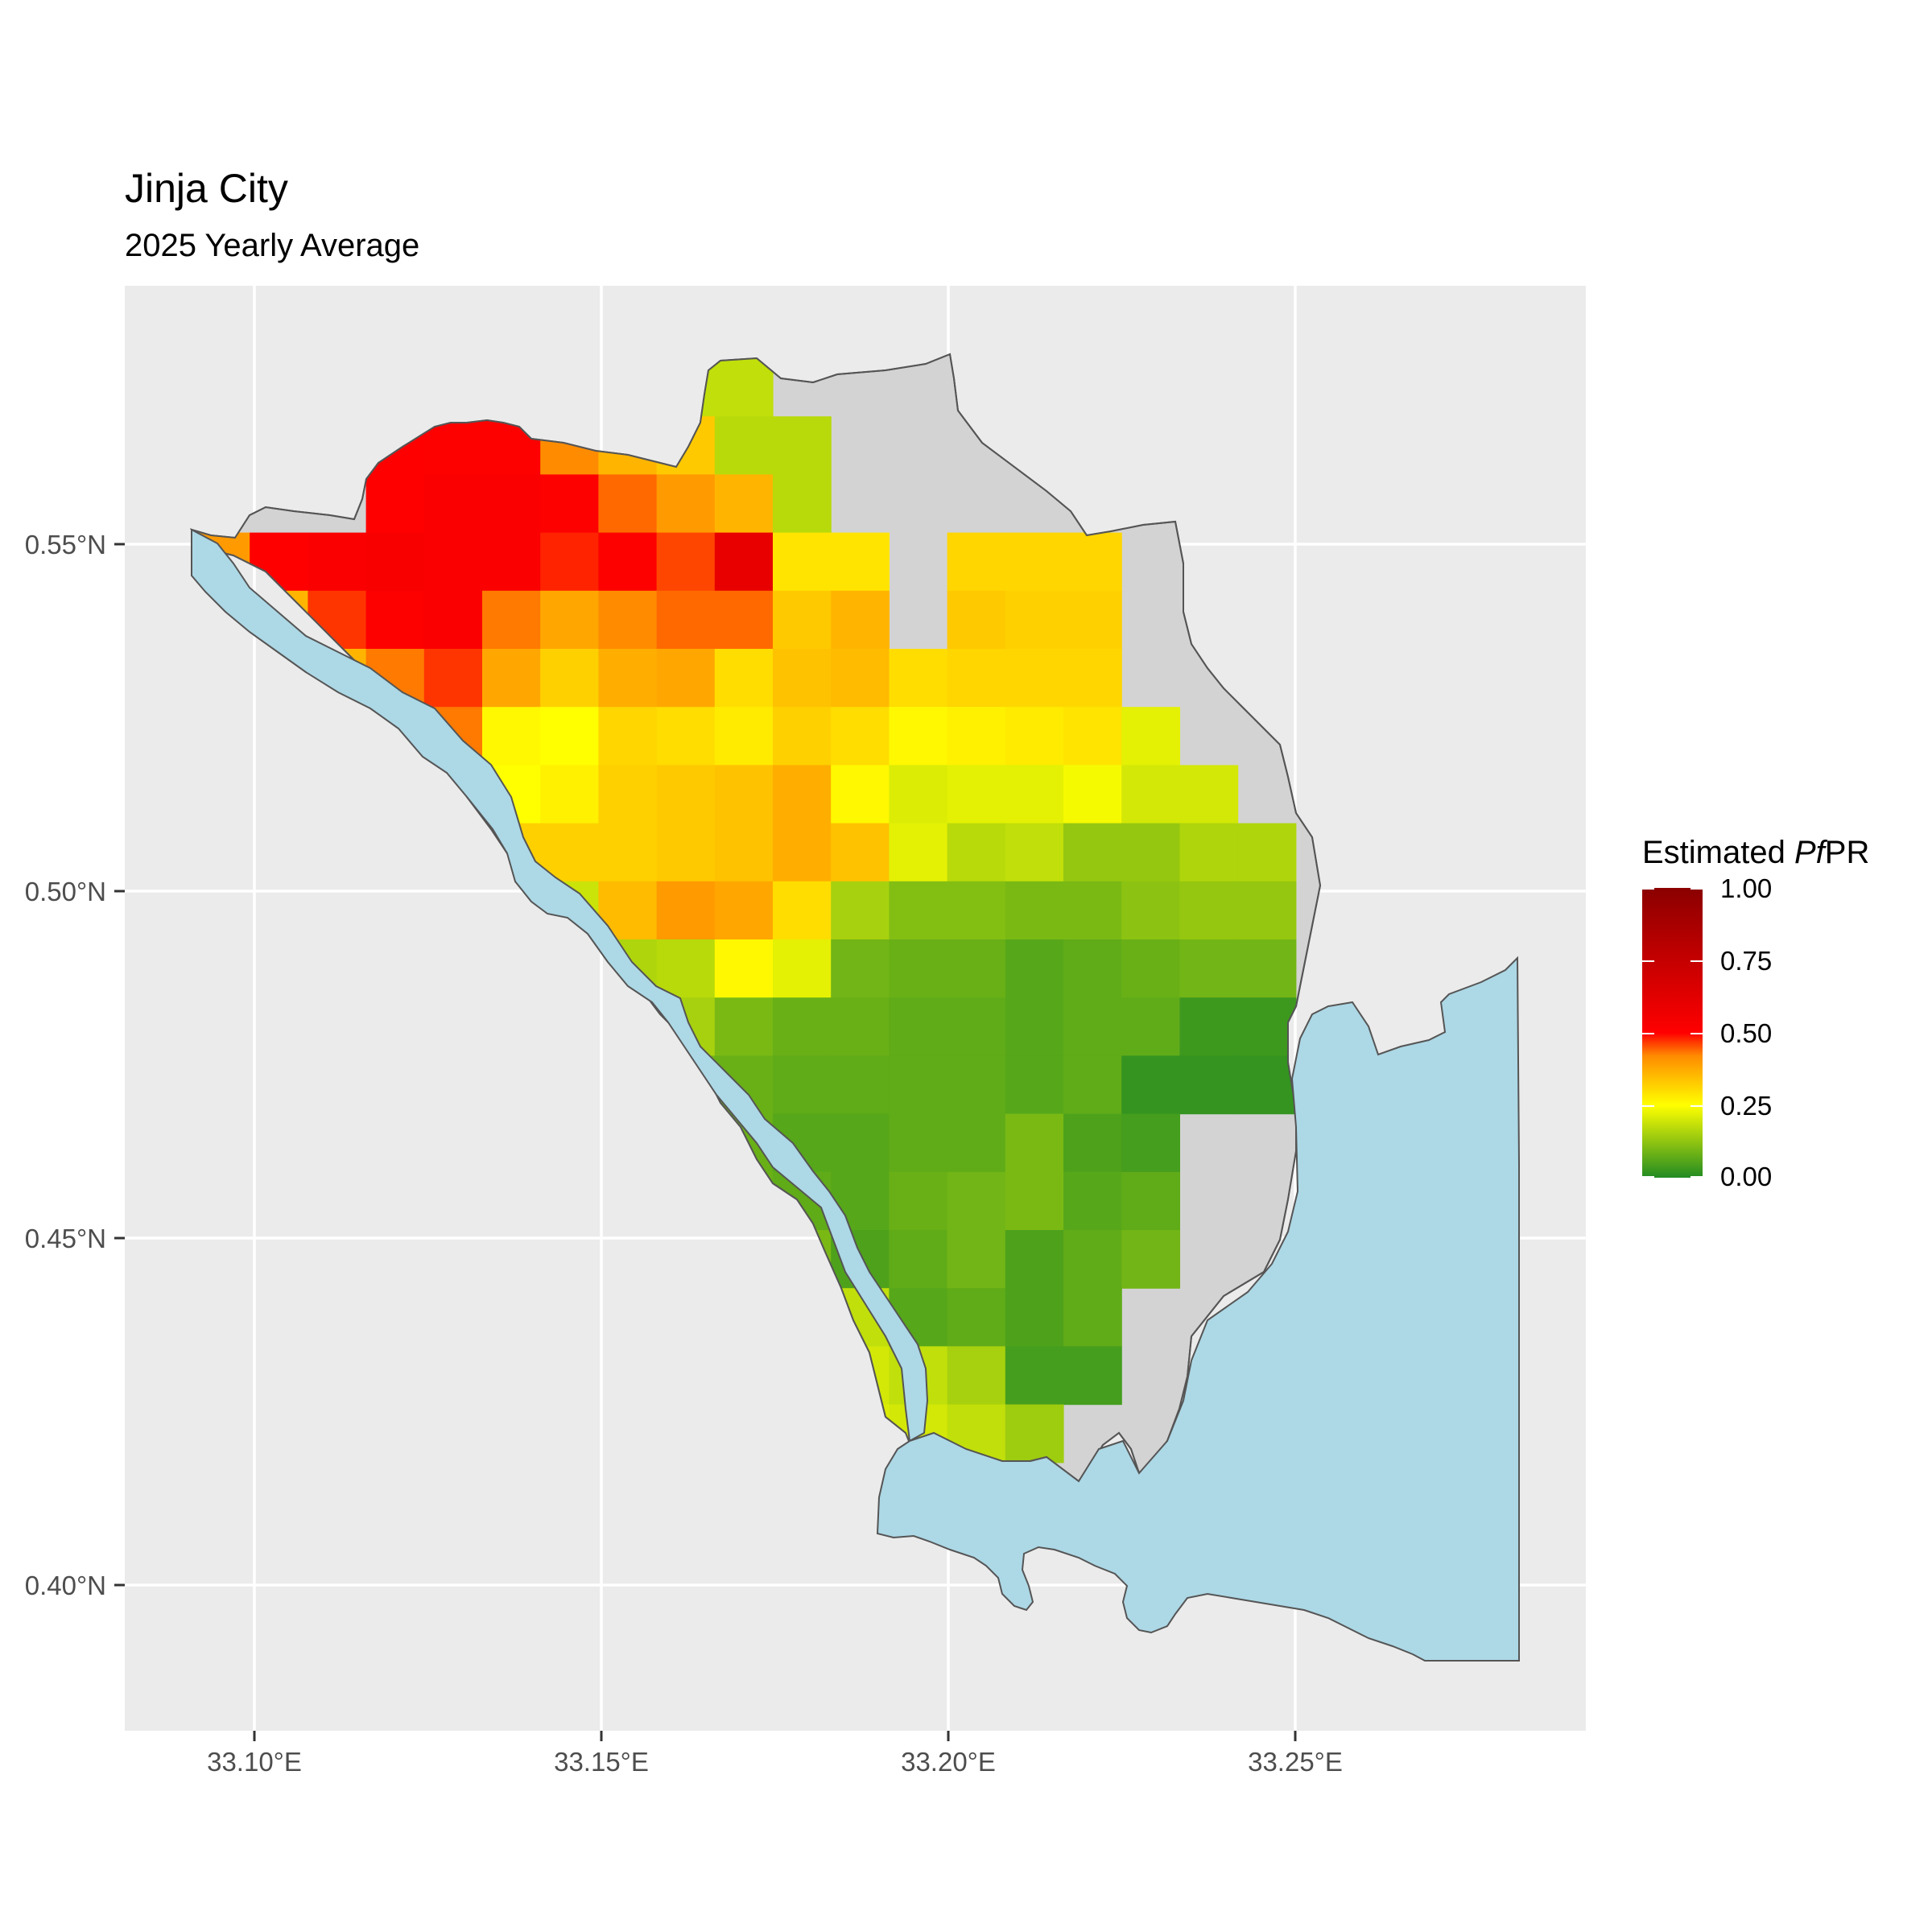 The height and width of the screenshot is (1932, 1932). I want to click on x-tick-label: 33.20°E, so click(948, 1762).